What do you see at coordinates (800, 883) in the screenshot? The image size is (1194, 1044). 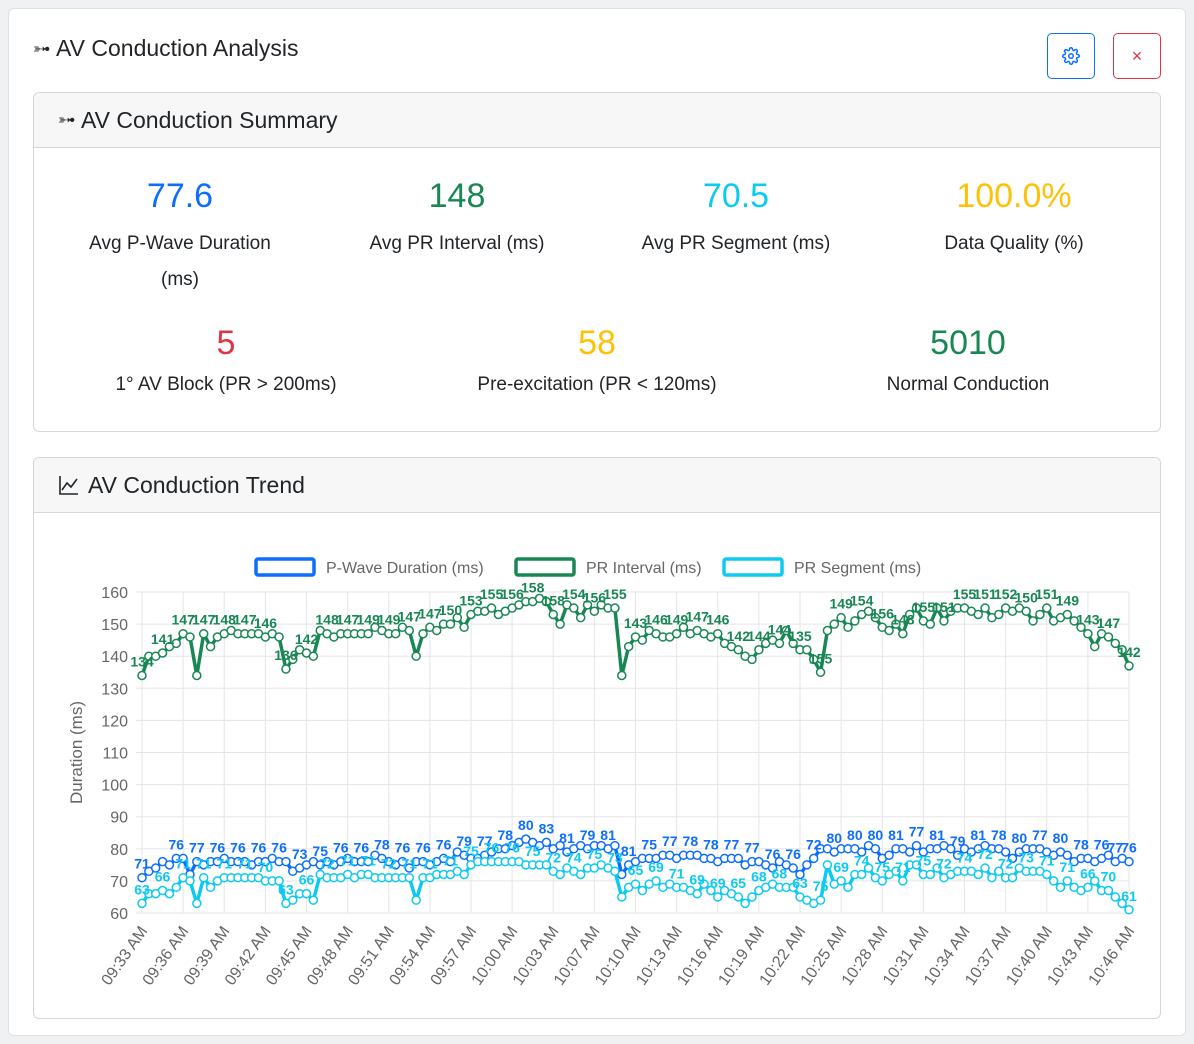 I see `data-label: 63` at bounding box center [800, 883].